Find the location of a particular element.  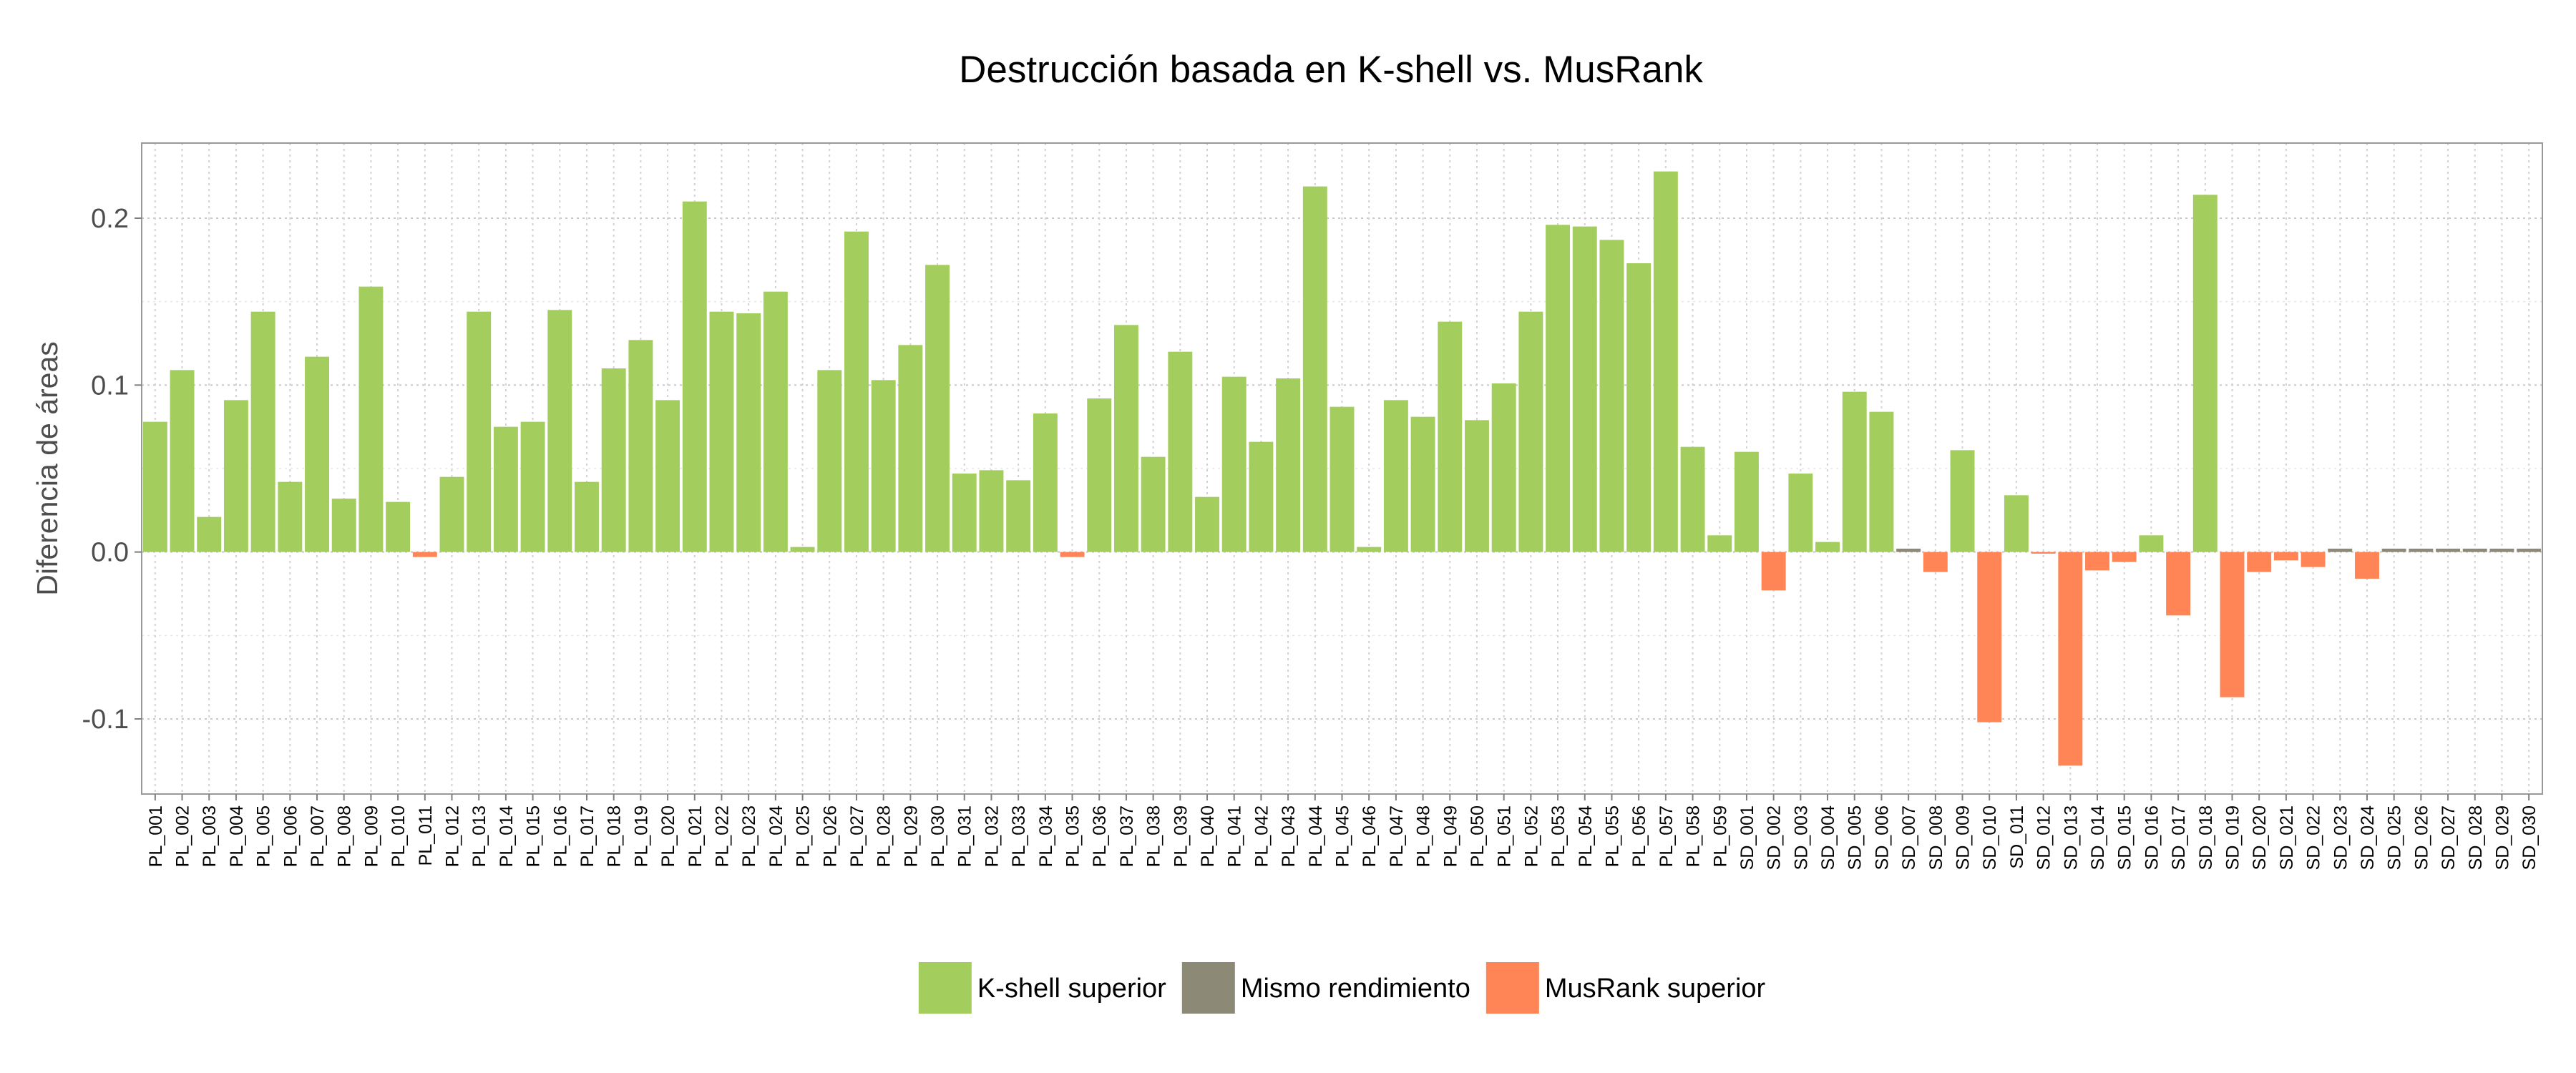

x-tick-label: SD_006 is located at coordinates (1882, 838).